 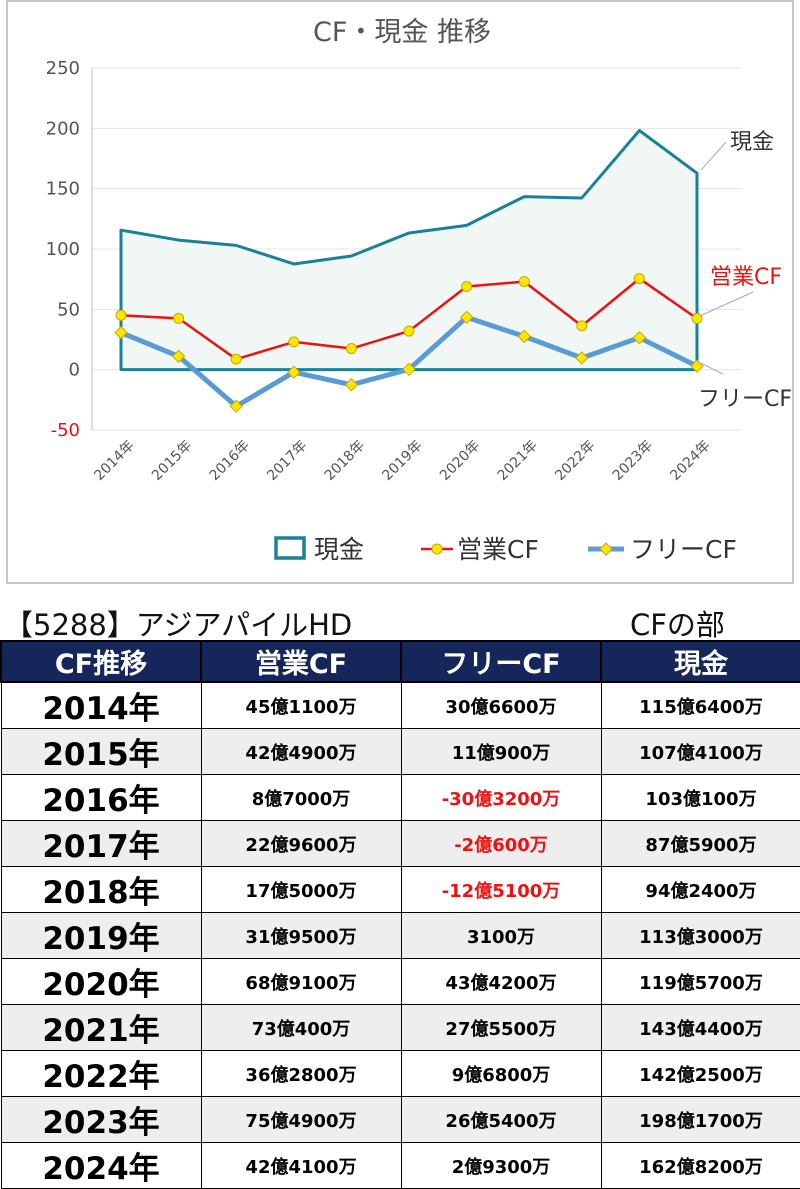 What do you see at coordinates (68, 309) in the screenshot?
I see `y-tick-label: 50` at bounding box center [68, 309].